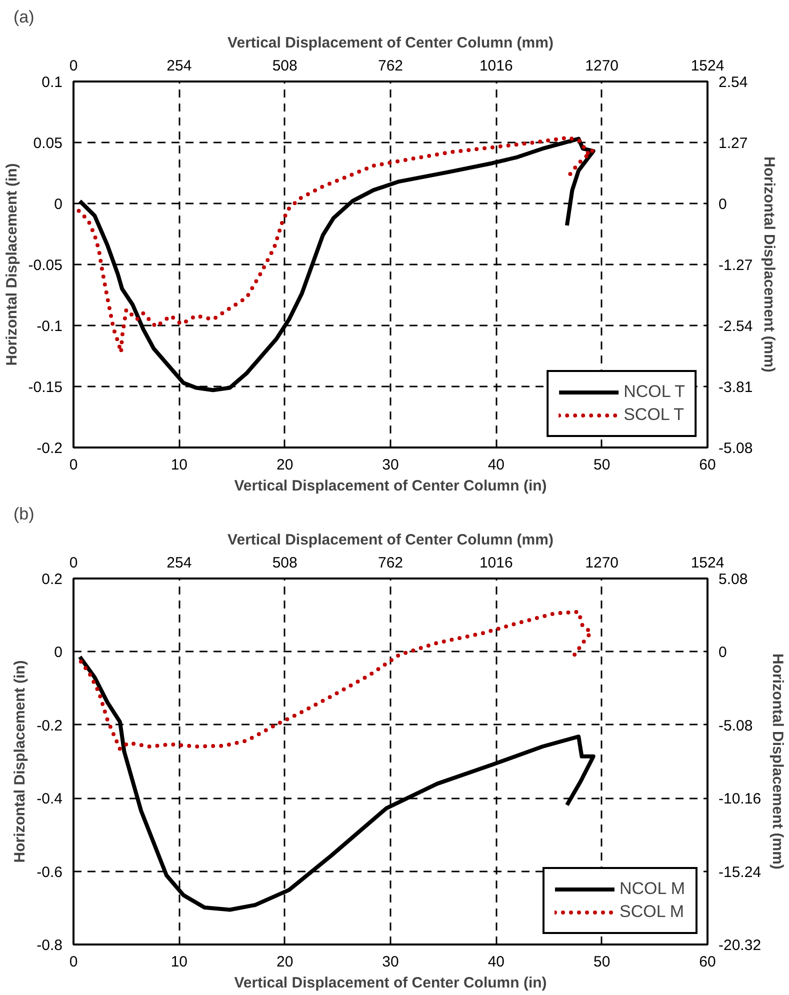 The height and width of the screenshot is (995, 789). I want to click on y-tick-label: -0.15, so click(45, 387).